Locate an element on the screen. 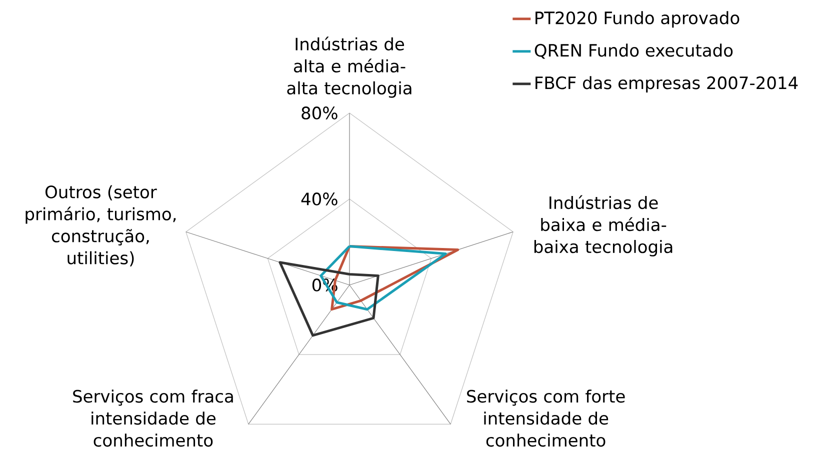 The image size is (840, 464). y-tick-label: 40% is located at coordinates (319, 199).